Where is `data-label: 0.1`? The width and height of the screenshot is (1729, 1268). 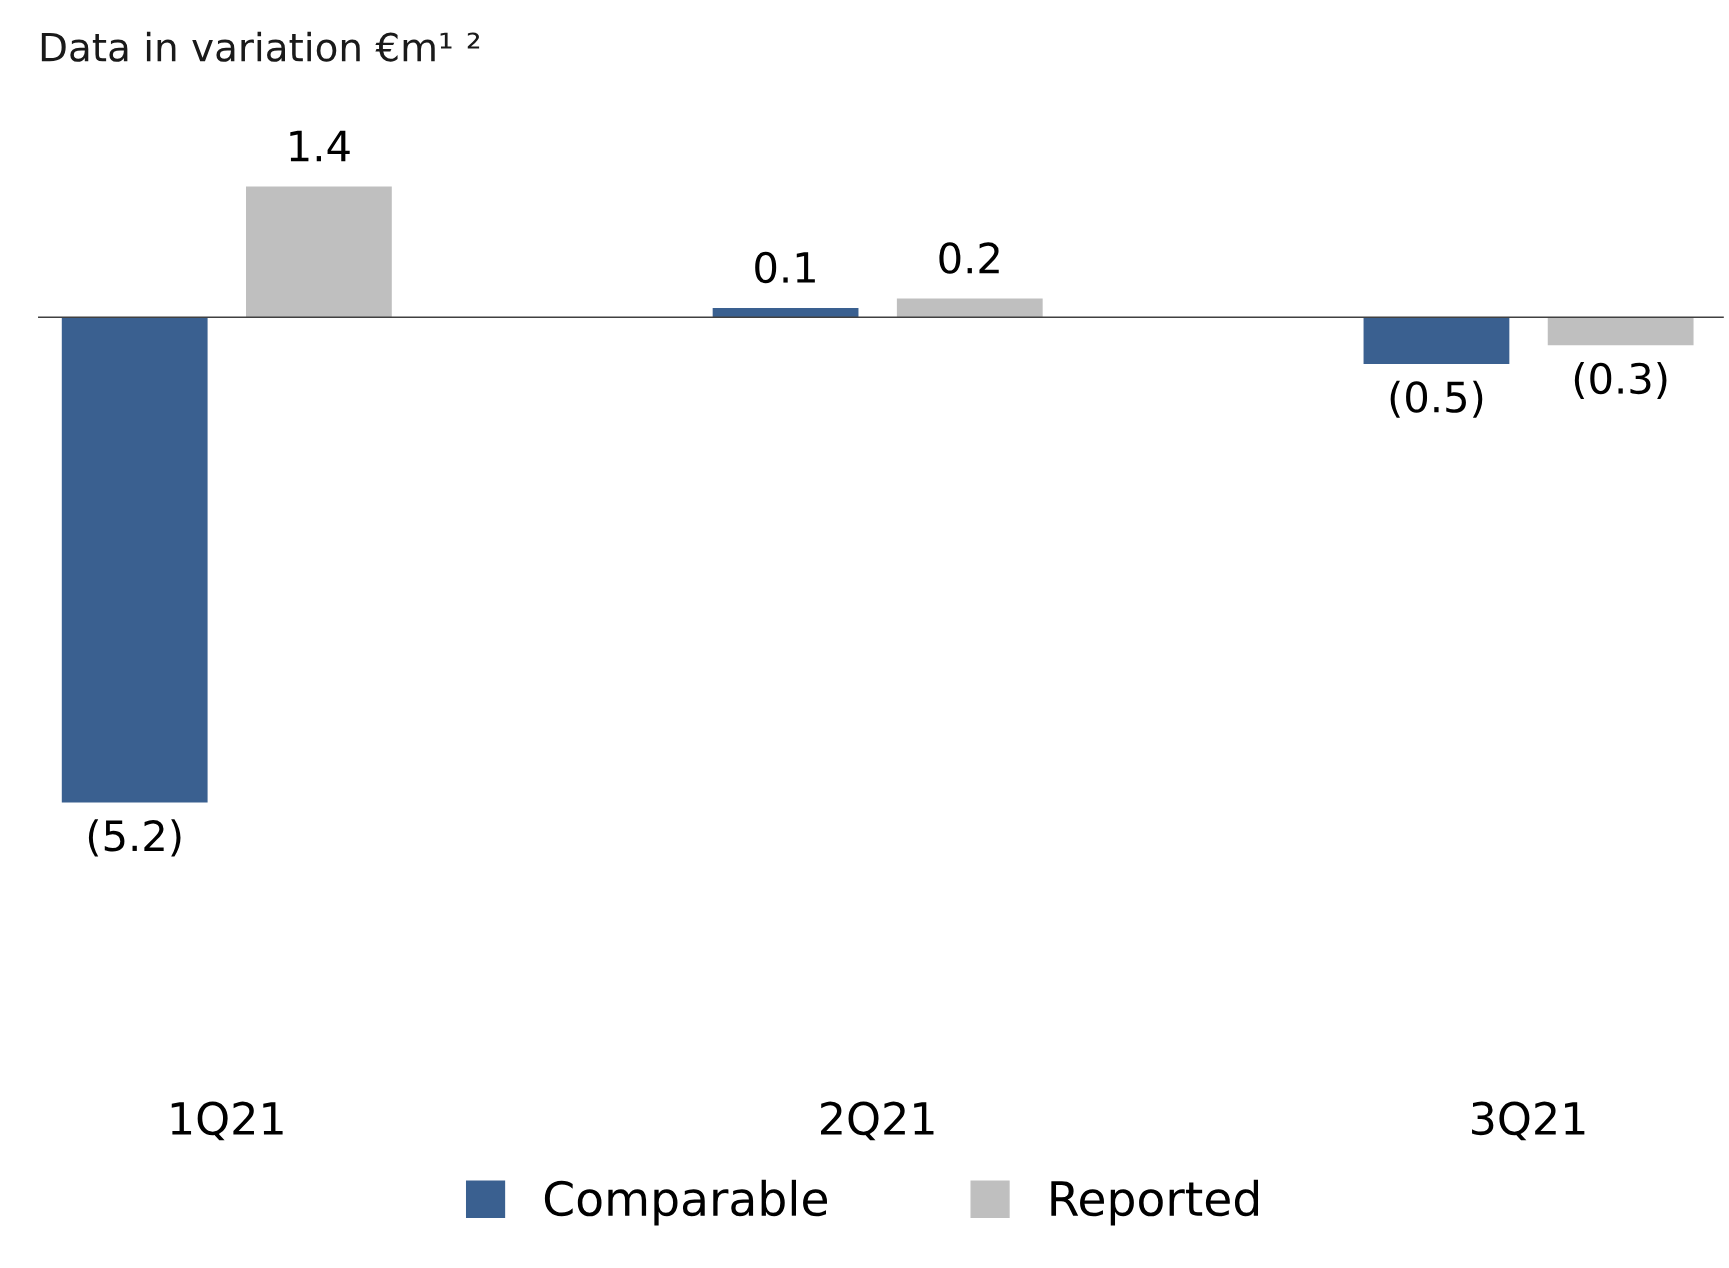
data-label: 0.1 is located at coordinates (785, 267).